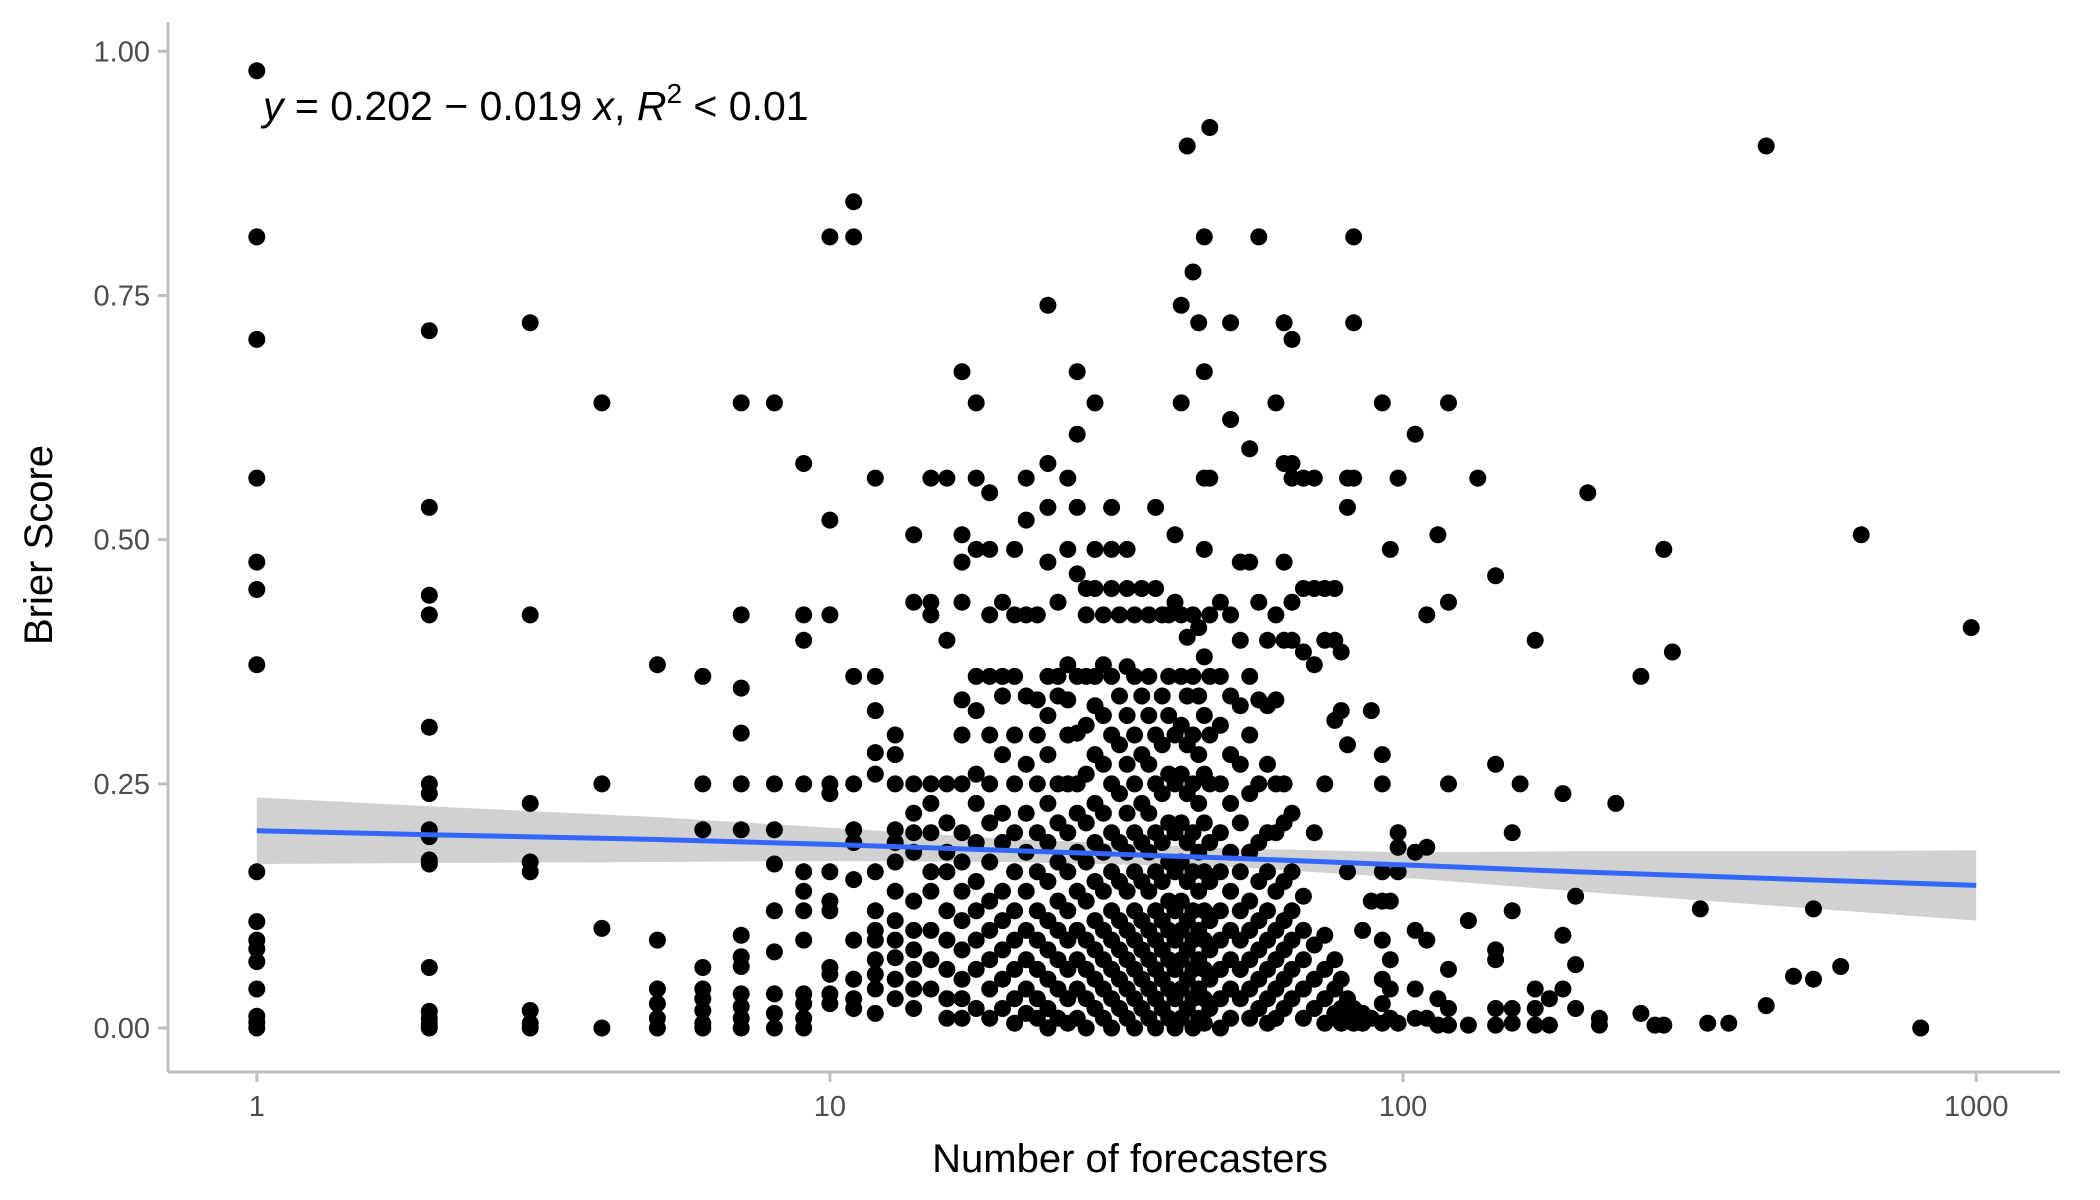 This screenshot has width=2100, height=1200. I want to click on eq-part-6: < 0.01, so click(745, 106).